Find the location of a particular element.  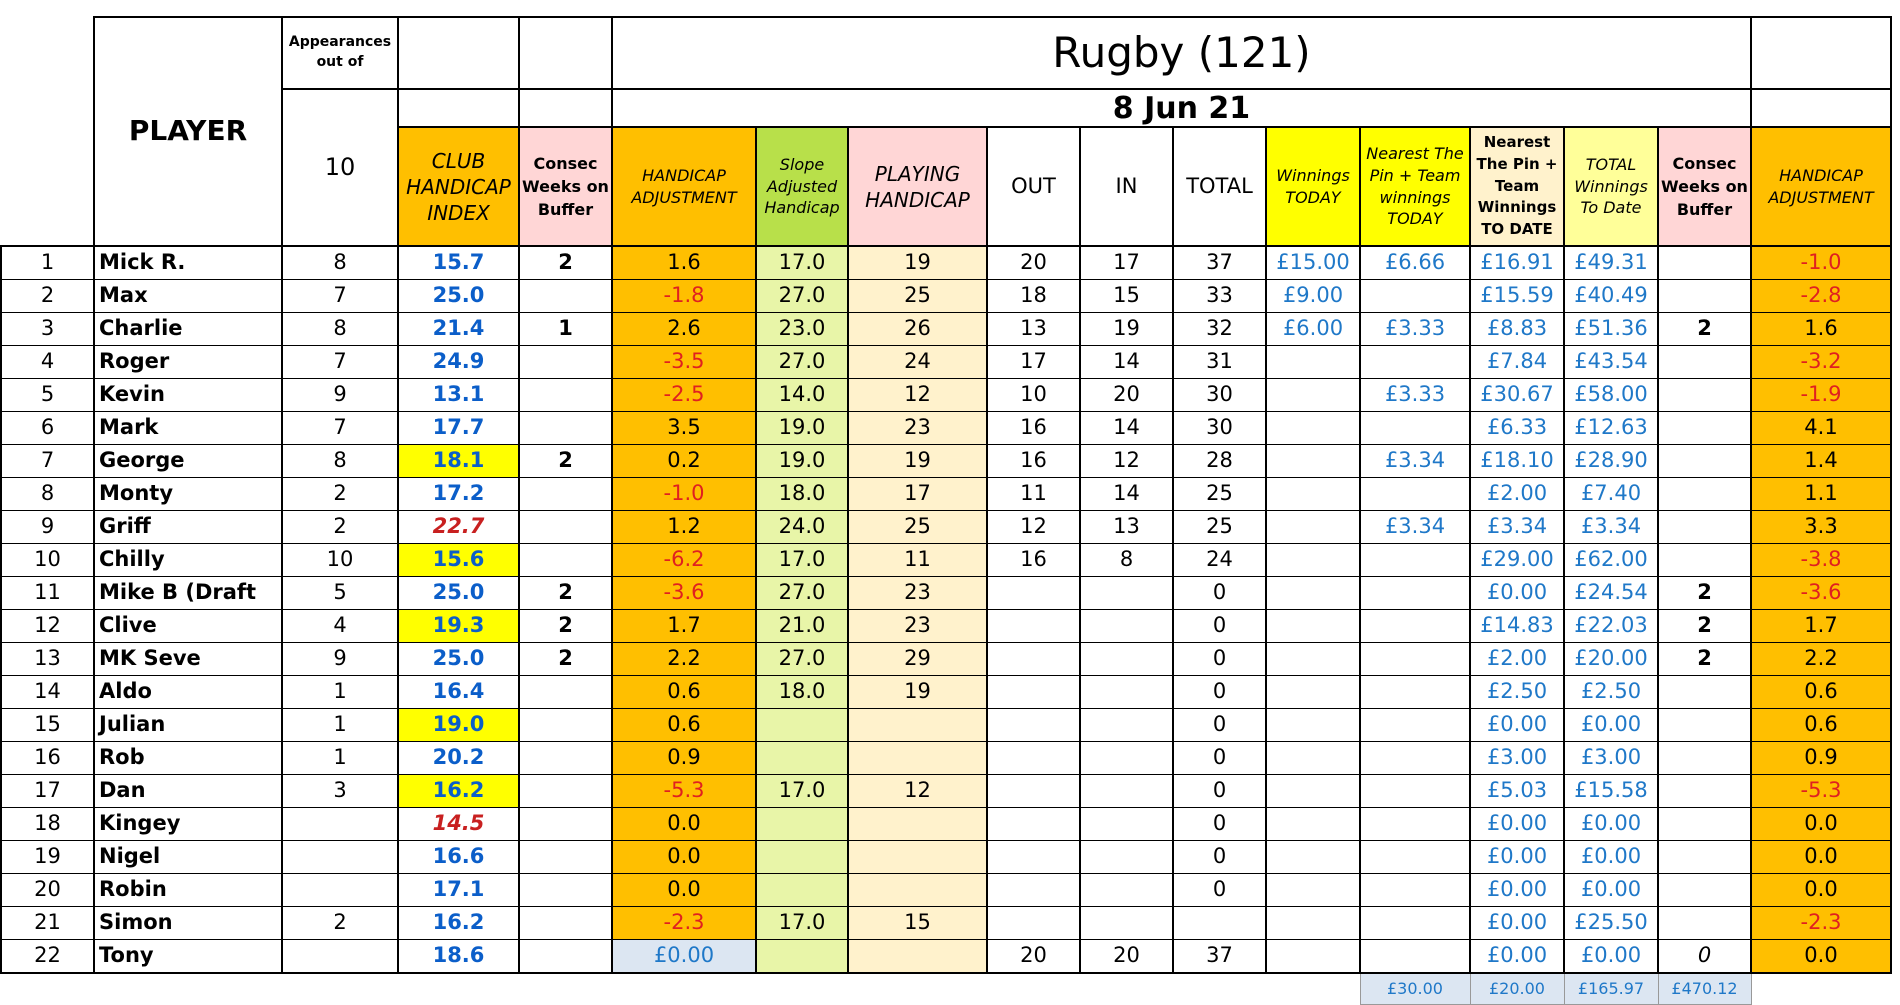

handicap-adjustment-cell-2: 0.0 is located at coordinates (1821, 824).